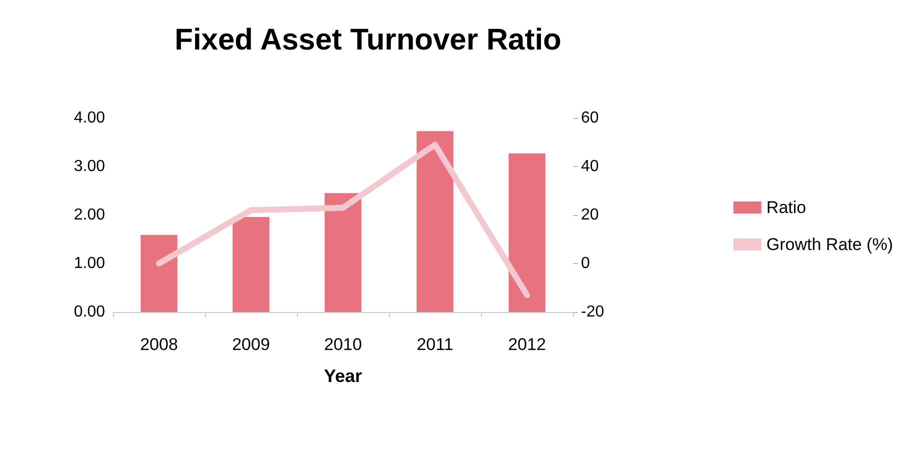 The height and width of the screenshot is (452, 920). Describe the element at coordinates (786, 207) in the screenshot. I see `legend-label: Ratio` at that location.